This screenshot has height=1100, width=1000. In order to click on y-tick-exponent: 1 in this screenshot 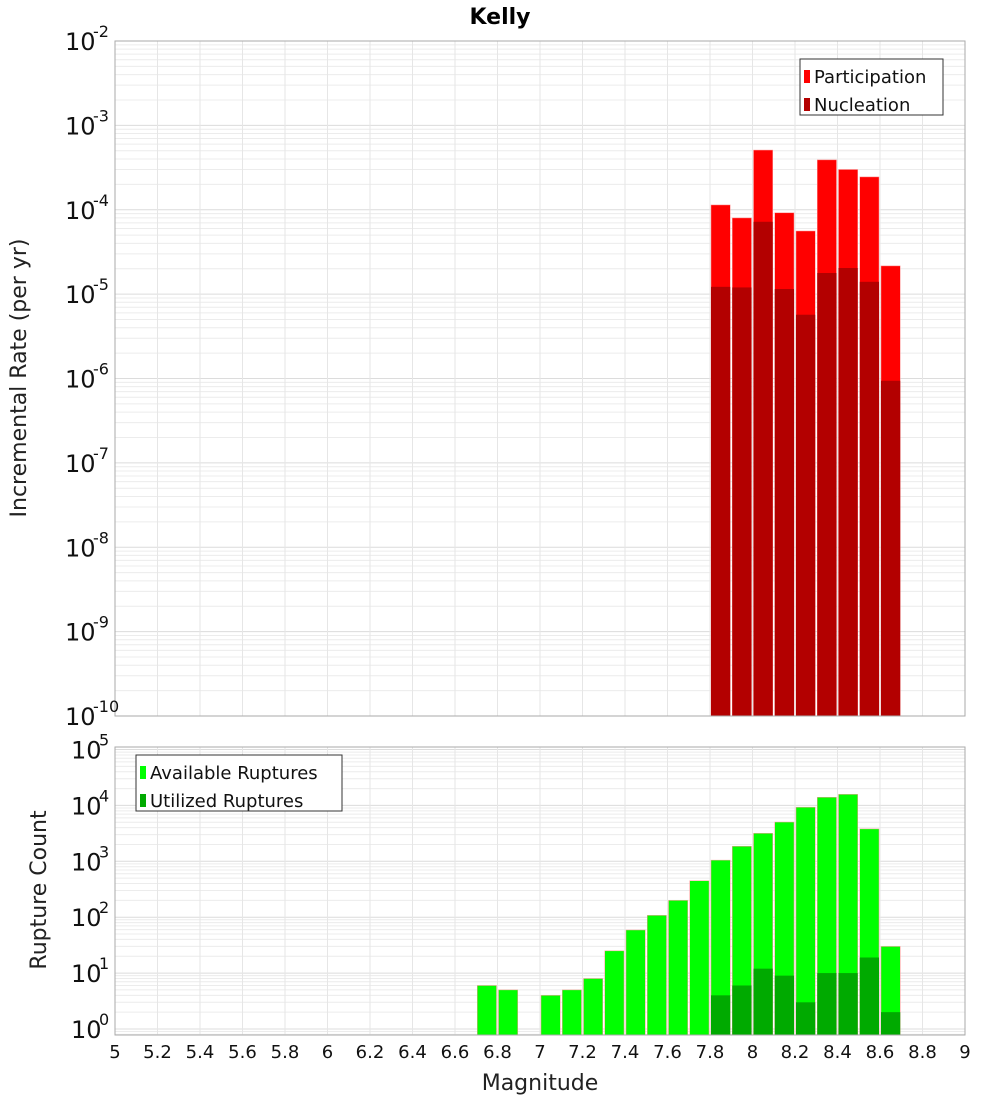, I will do `click(104, 963)`.